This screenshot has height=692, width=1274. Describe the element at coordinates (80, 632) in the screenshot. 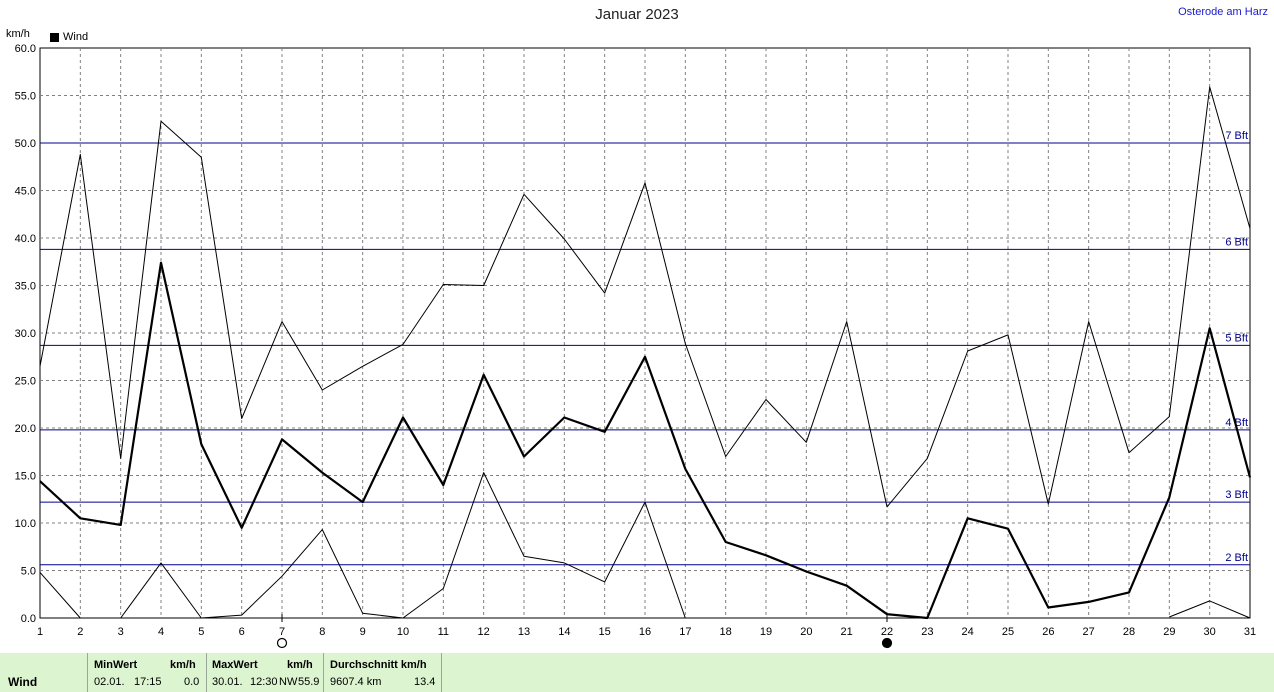

I see `x-tick-label: 2` at that location.